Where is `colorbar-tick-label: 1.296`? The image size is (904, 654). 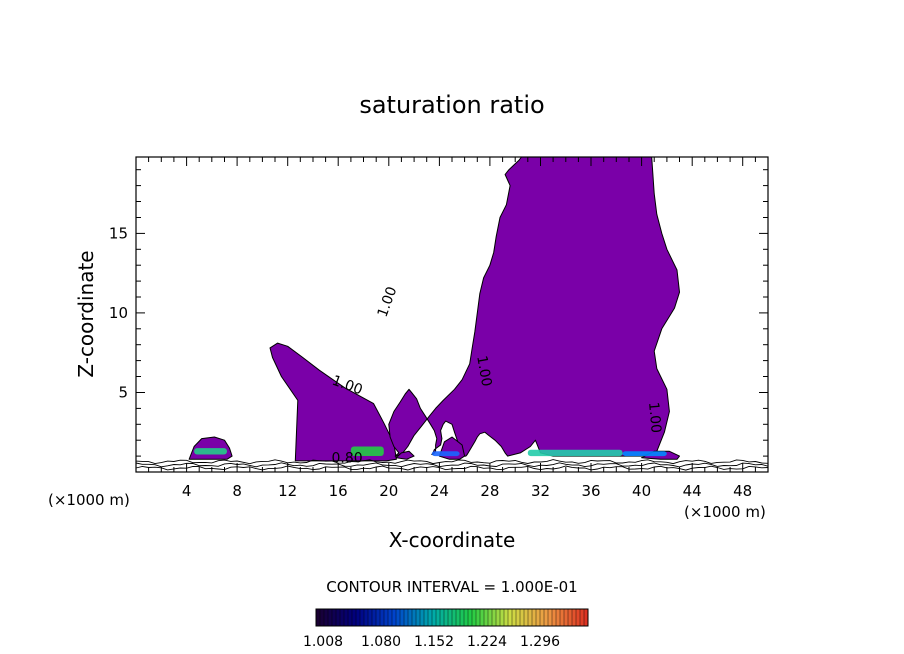 colorbar-tick-label: 1.296 is located at coordinates (540, 642).